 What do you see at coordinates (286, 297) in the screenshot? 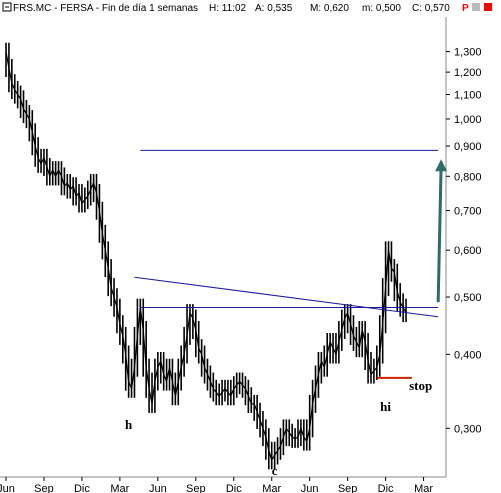
I see `trendline-diagonal` at bounding box center [286, 297].